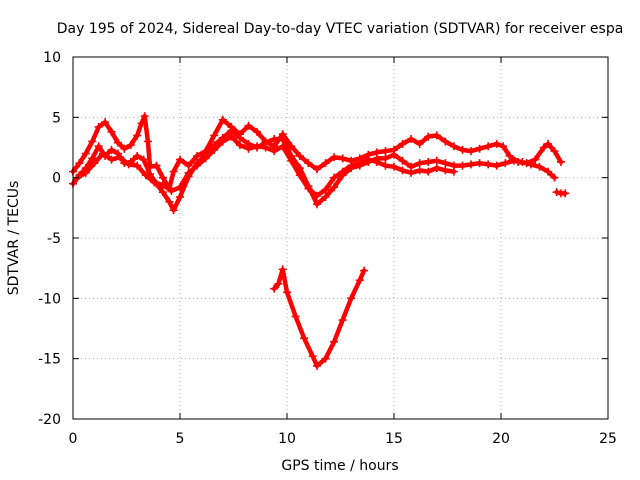 Image resolution: width=640 pixels, height=480 pixels. What do you see at coordinates (54, 239) in the screenshot?
I see `y-tick-label: -5` at bounding box center [54, 239].